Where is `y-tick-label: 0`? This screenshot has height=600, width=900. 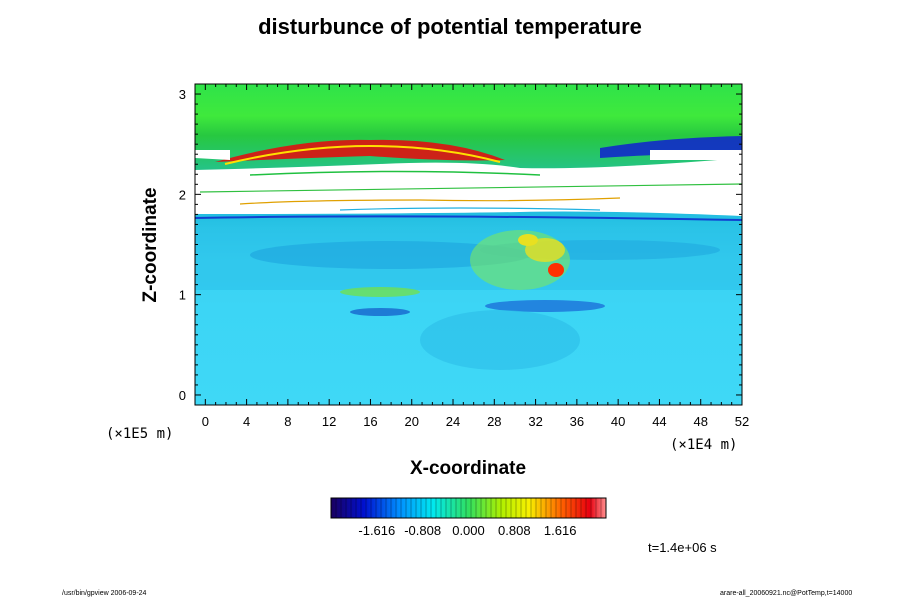
y-tick-label: 0 is located at coordinates (182, 395).